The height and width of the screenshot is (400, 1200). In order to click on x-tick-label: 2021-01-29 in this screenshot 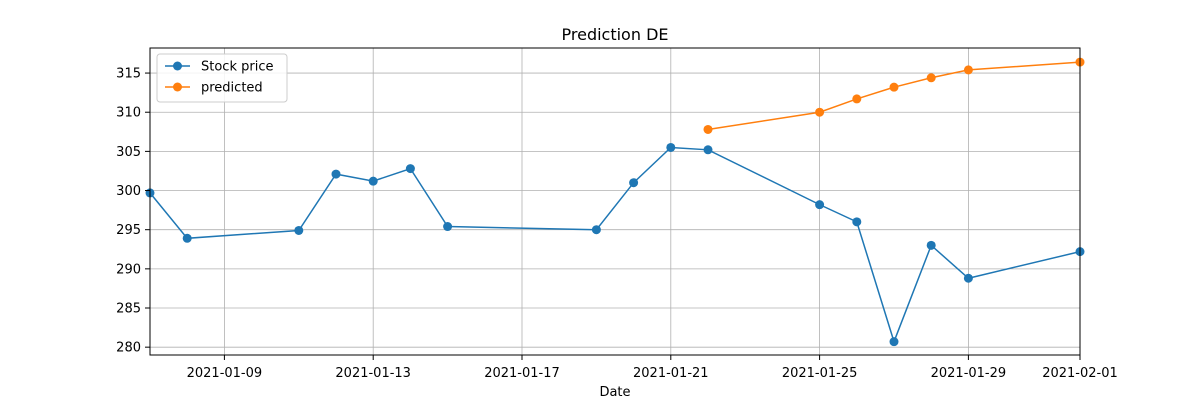, I will do `click(969, 373)`.